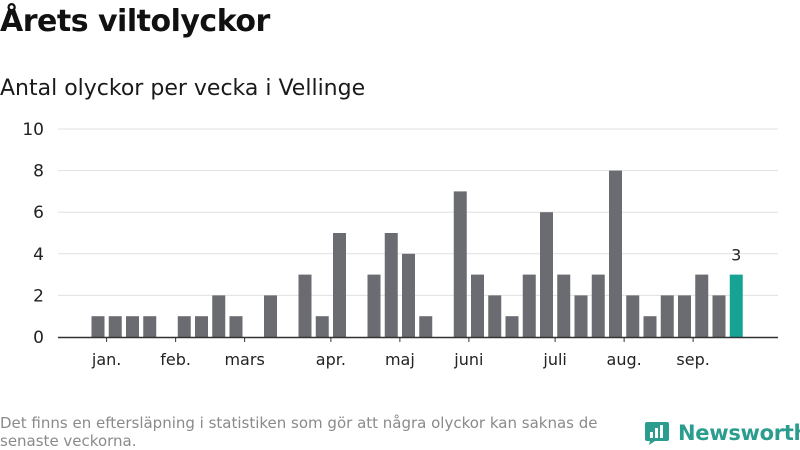 The height and width of the screenshot is (450, 800). What do you see at coordinates (38, 338) in the screenshot?
I see `y-tick-label: 0` at bounding box center [38, 338].